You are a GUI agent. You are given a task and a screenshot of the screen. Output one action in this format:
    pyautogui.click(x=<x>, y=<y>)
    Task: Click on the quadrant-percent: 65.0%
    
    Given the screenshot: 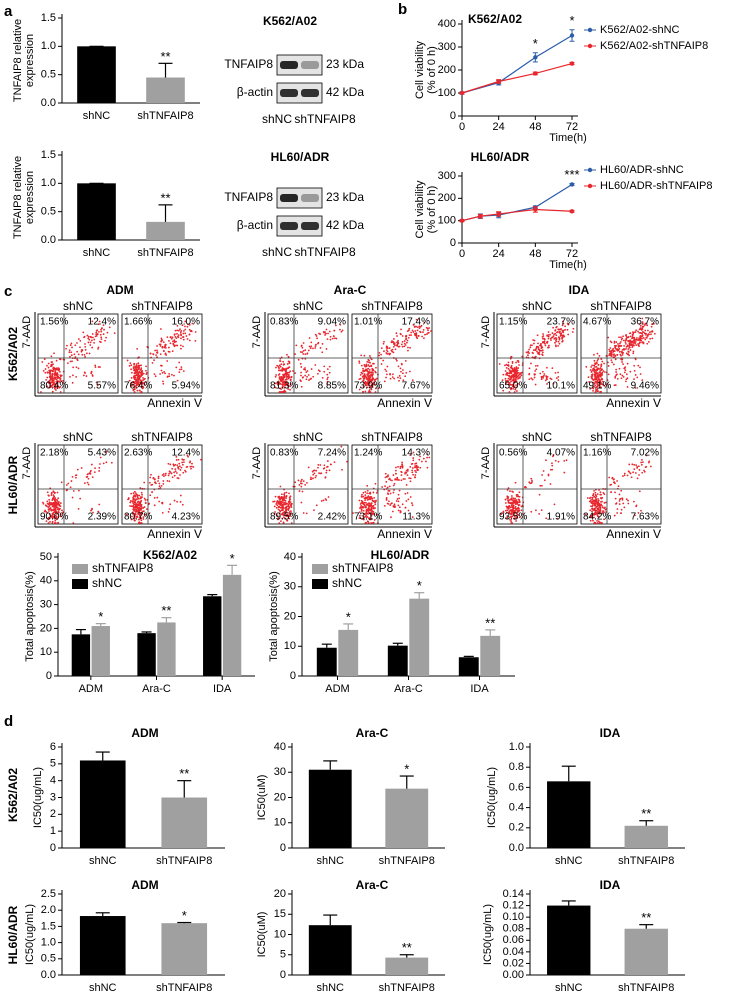 What is the action you would take?
    pyautogui.click(x=513, y=386)
    